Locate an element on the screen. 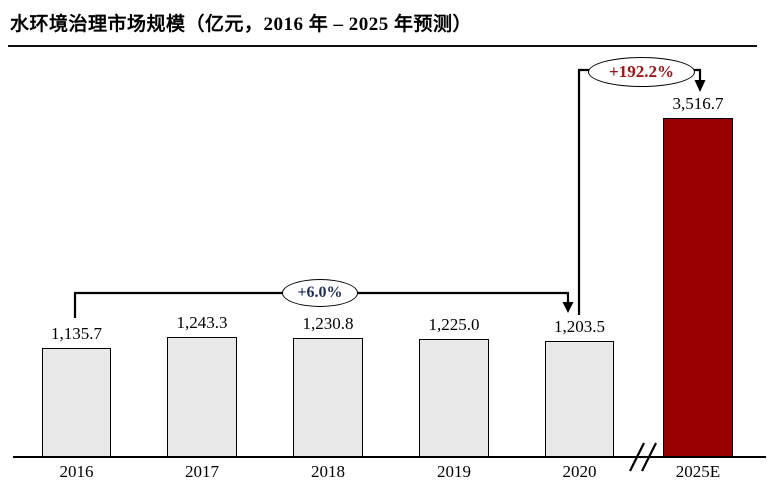  x-tick-2018: 2018 is located at coordinates (328, 471).